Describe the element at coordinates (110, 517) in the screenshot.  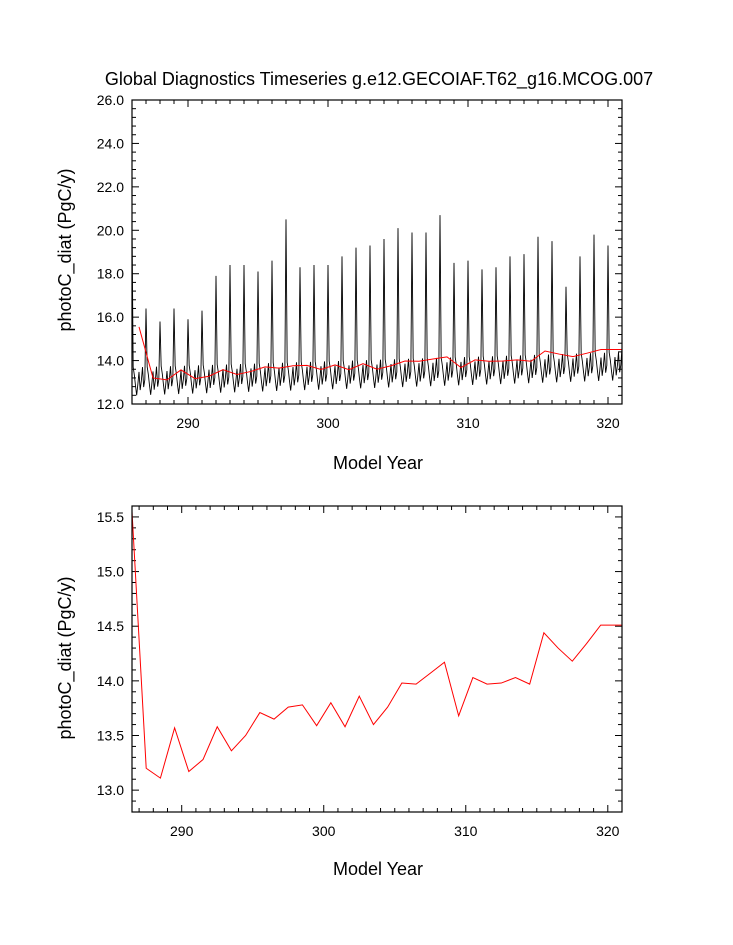
I see `y-tick-label: 15.5` at that location.